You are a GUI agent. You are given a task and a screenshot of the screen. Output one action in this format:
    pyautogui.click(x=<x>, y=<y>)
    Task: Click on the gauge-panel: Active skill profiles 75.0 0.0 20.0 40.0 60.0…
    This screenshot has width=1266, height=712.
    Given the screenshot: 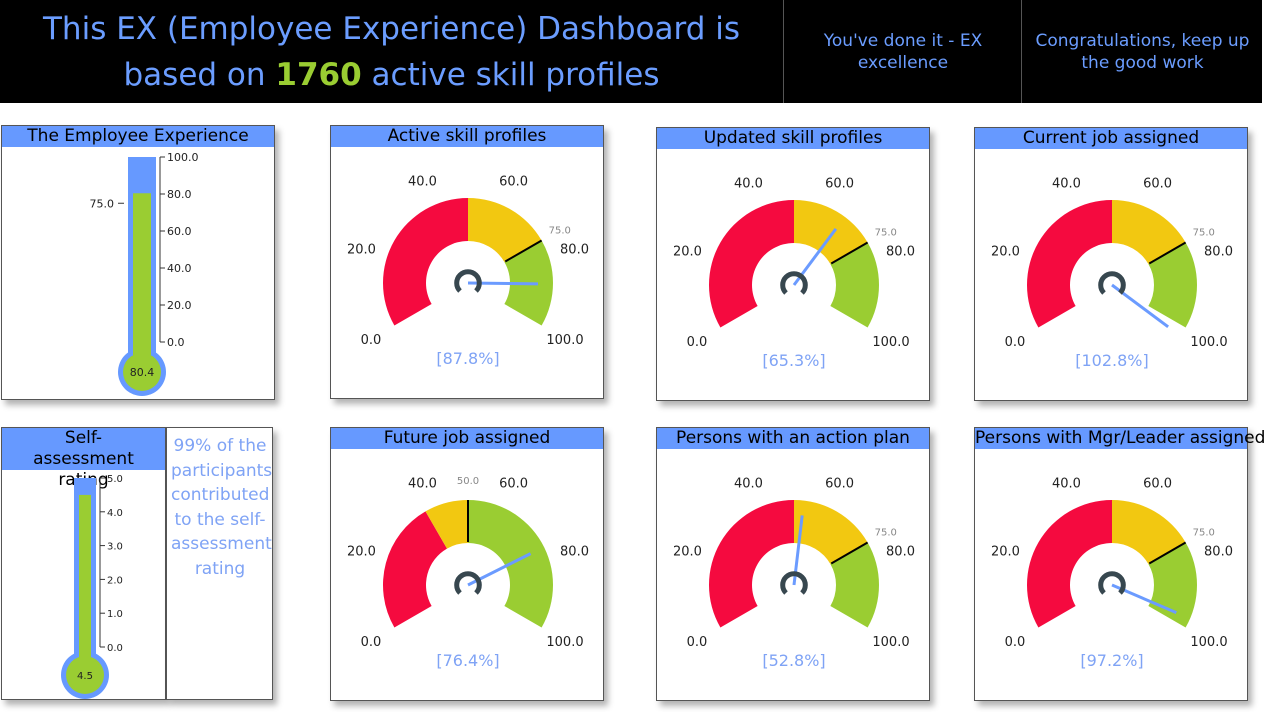 What is the action you would take?
    pyautogui.click(x=467, y=262)
    